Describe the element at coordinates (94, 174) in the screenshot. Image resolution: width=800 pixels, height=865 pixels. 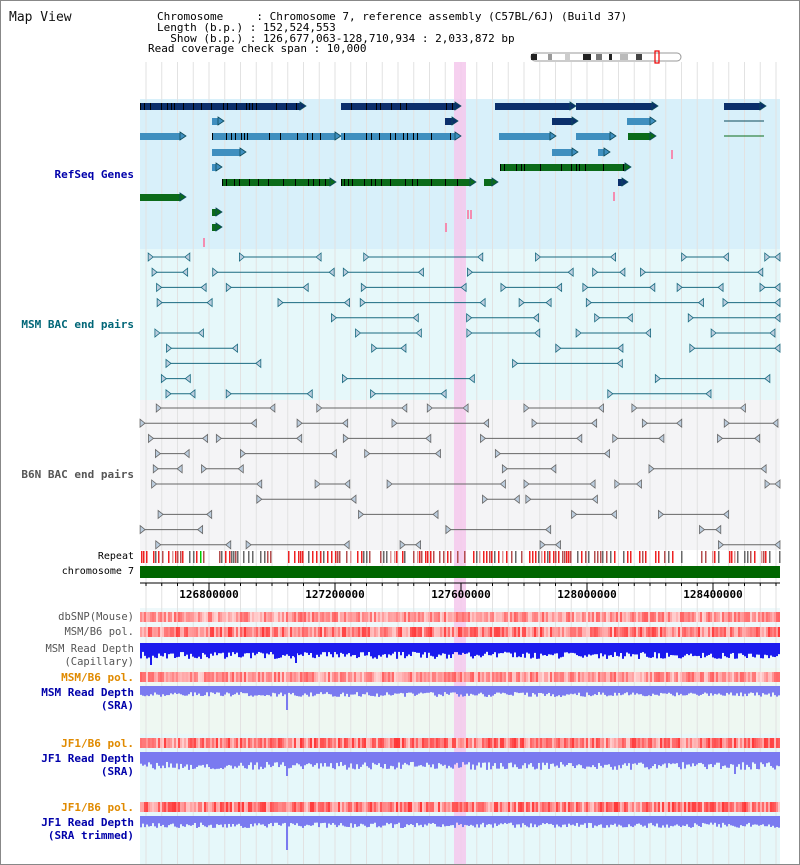
I see `refseq-track-label: RefSeq Genes` at that location.